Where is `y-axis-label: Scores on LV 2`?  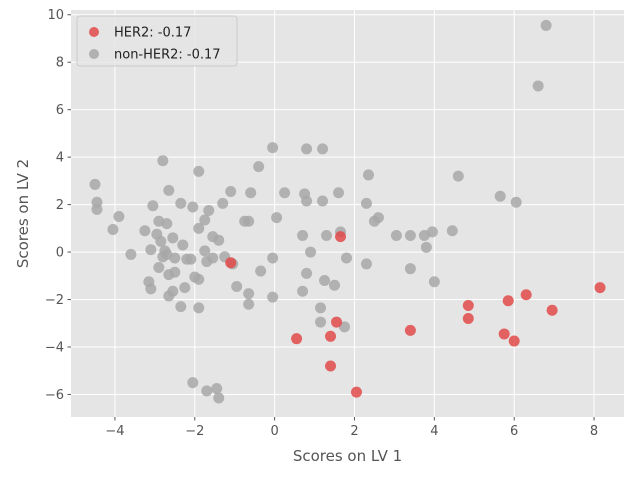
y-axis-label: Scores on LV 2 is located at coordinates (23, 213).